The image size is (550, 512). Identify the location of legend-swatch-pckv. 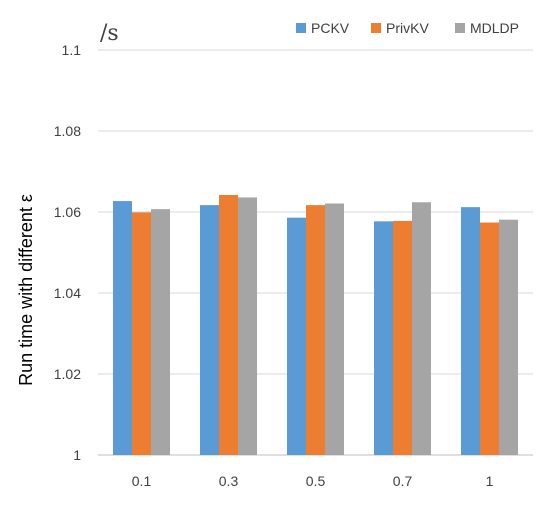
(301, 28).